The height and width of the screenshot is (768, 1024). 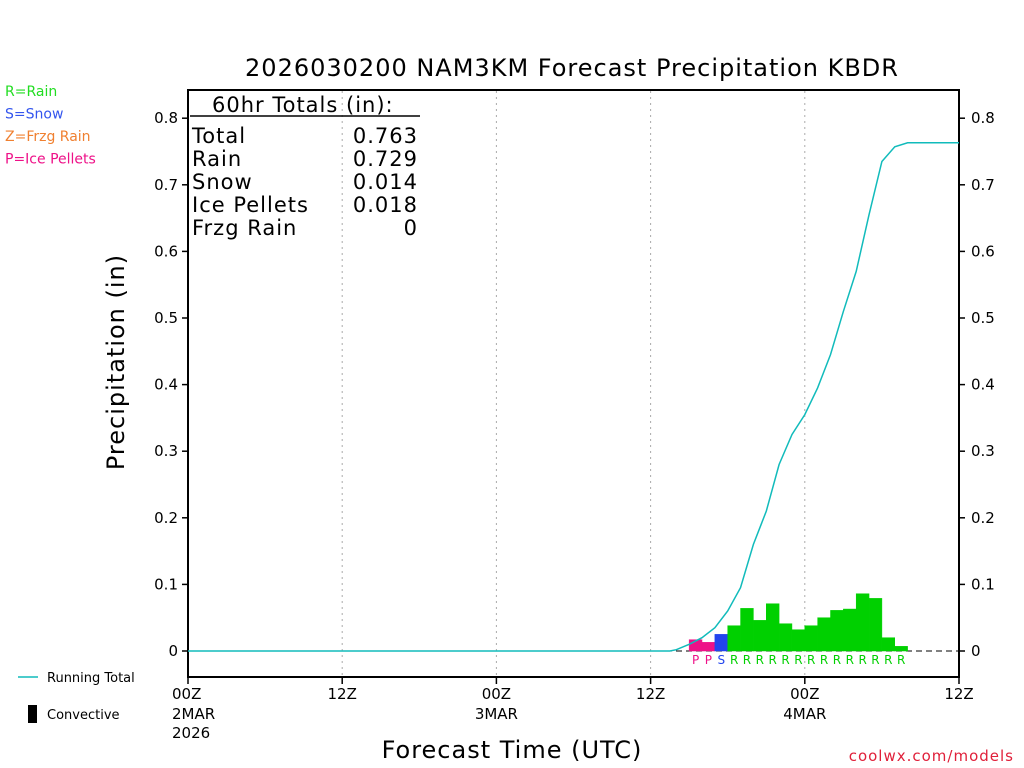 I want to click on convective-legend-swatch, so click(x=32, y=714).